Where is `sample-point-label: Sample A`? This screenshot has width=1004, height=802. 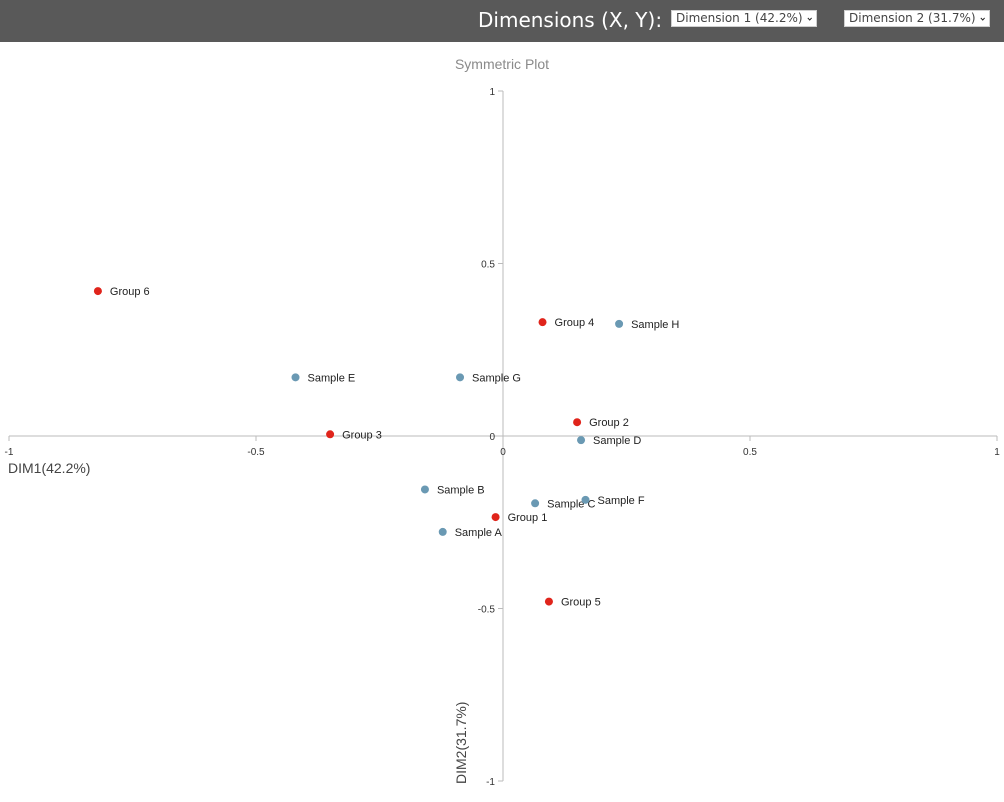 sample-point-label: Sample A is located at coordinates (479, 533).